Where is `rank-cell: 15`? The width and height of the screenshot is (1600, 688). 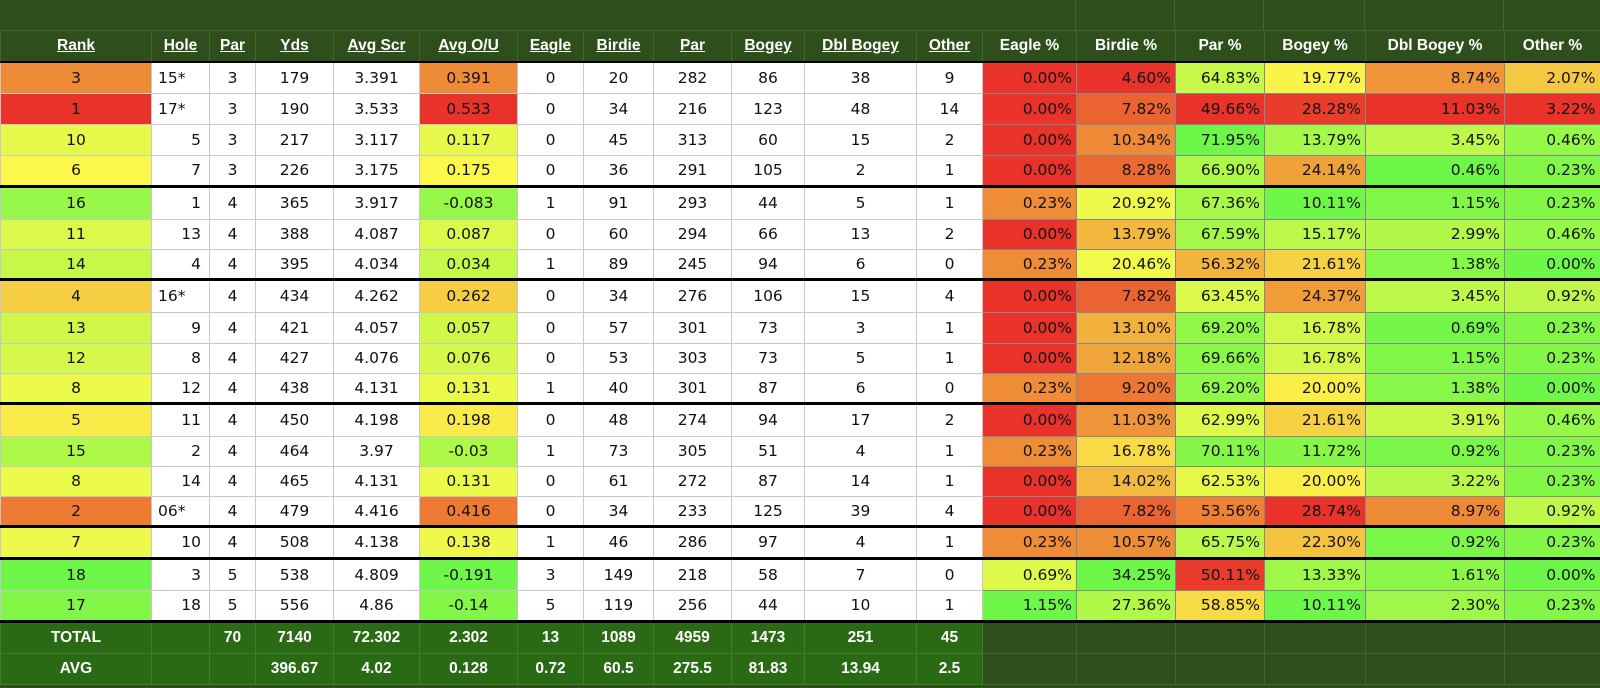
rank-cell: 15 is located at coordinates (76, 451).